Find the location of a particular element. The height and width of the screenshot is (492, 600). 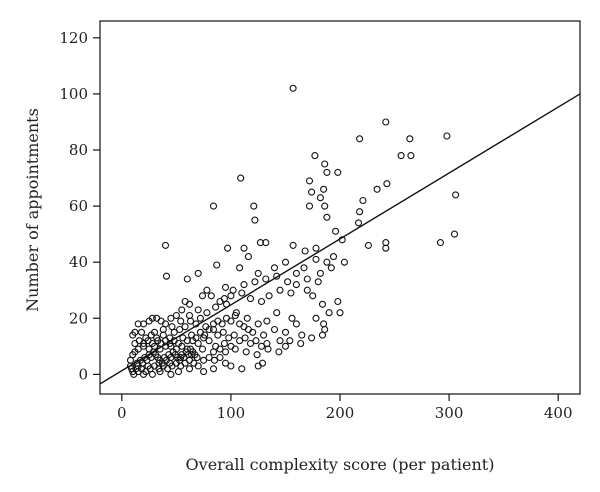

y-tick-label: 20 is located at coordinates (78, 318).